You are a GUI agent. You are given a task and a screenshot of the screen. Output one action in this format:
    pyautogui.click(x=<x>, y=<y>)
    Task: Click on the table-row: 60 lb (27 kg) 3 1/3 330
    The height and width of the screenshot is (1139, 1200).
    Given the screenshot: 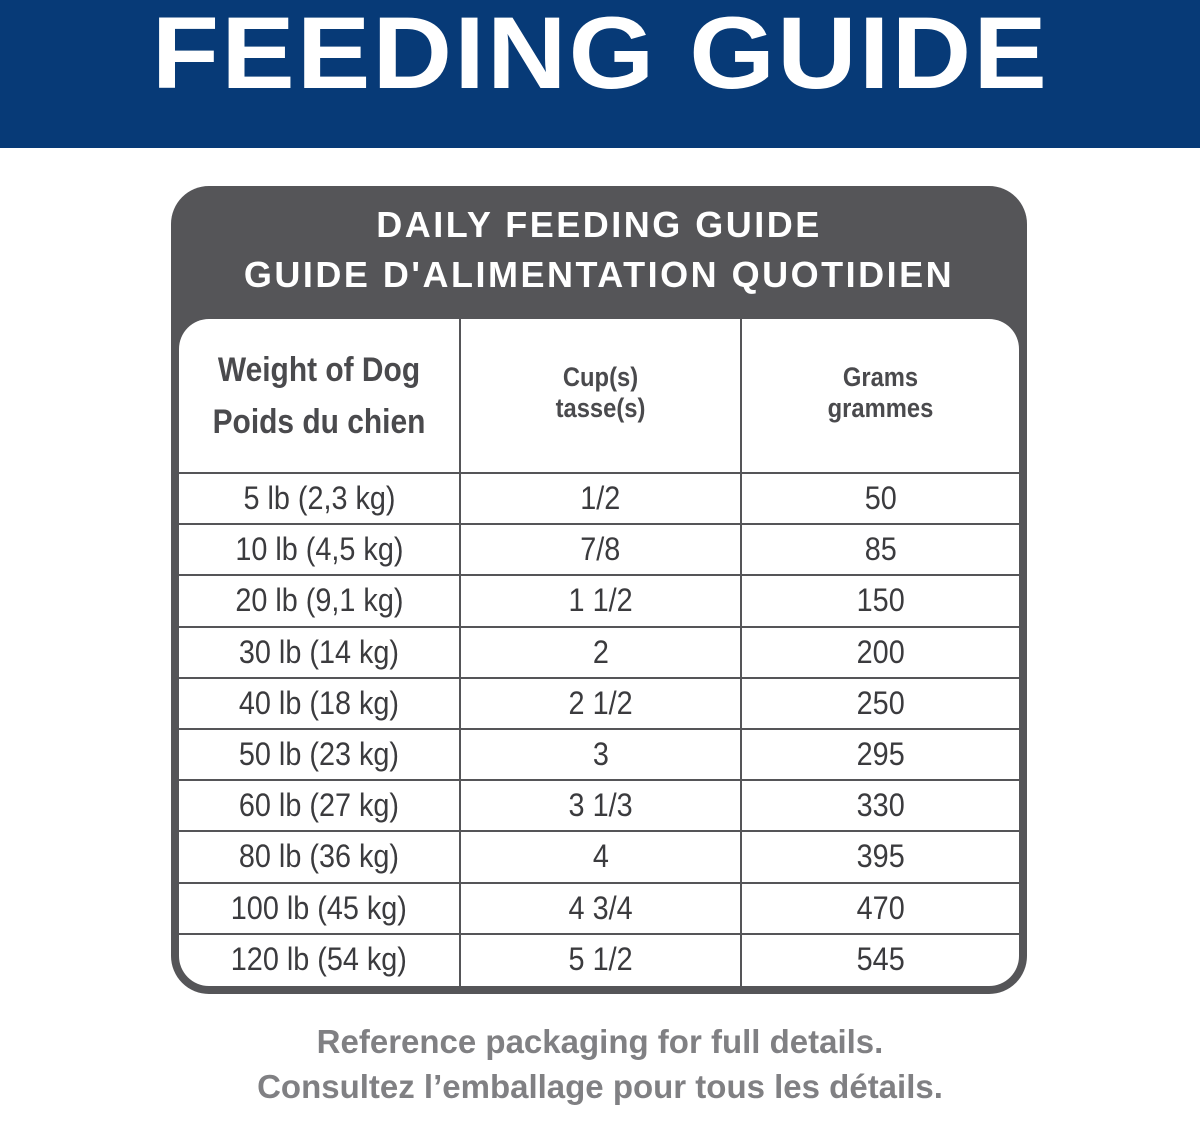 What is the action you would take?
    pyautogui.click(x=599, y=805)
    